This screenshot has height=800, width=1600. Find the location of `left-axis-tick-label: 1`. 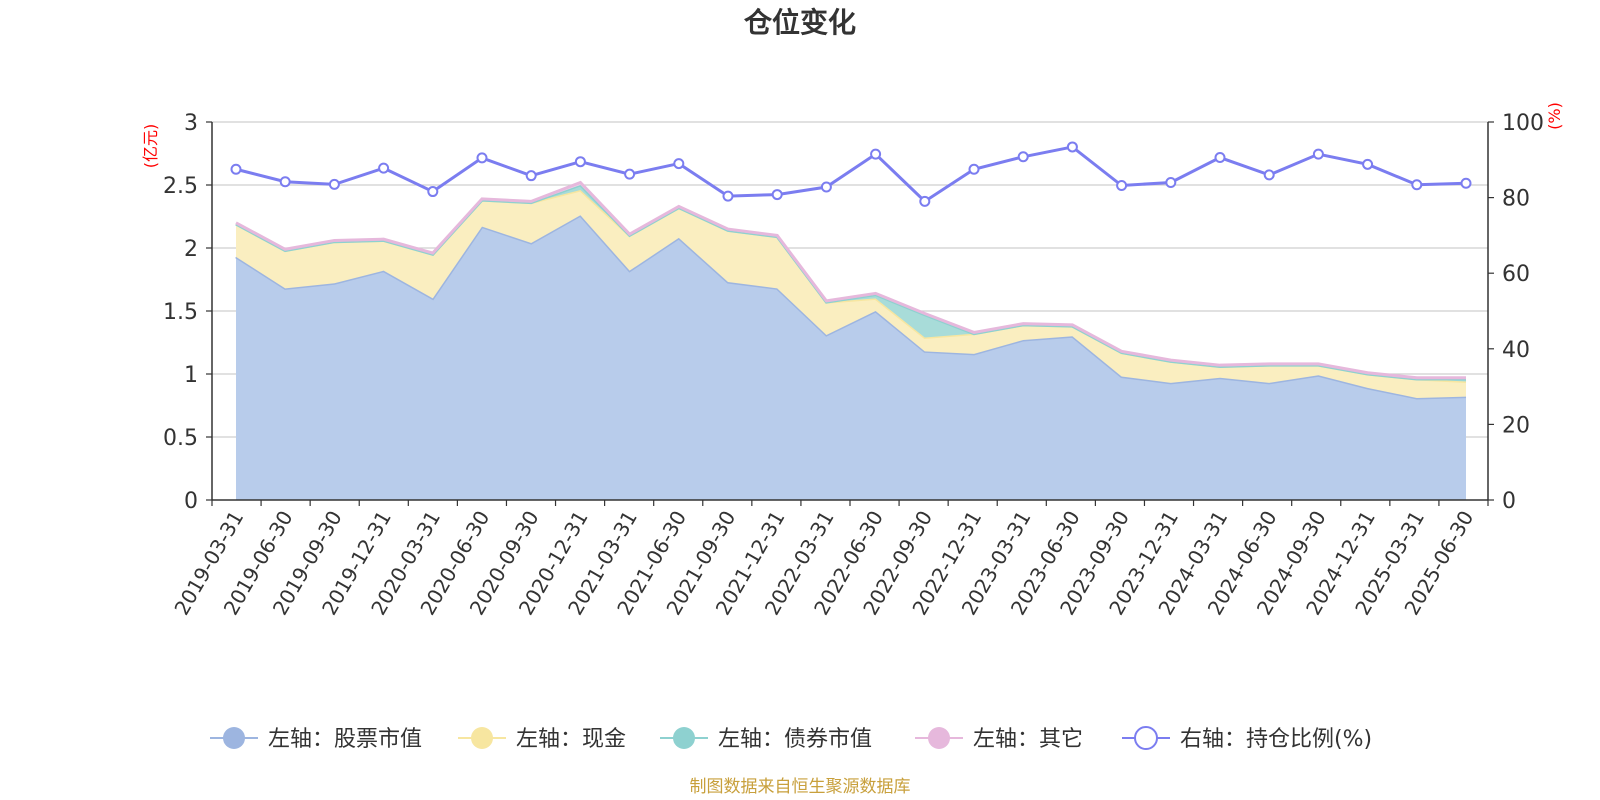

left-axis-tick-label: 1 is located at coordinates (191, 375).